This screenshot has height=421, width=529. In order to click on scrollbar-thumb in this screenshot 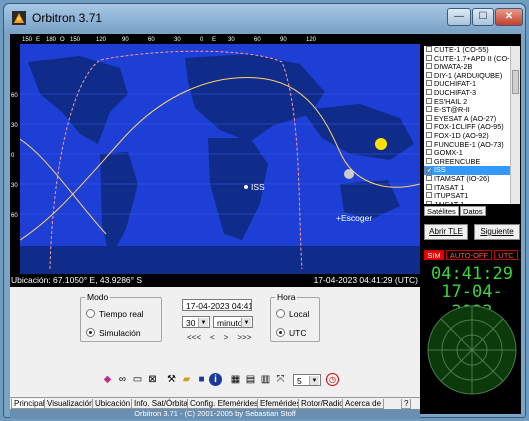, I will do `click(515, 82)`.